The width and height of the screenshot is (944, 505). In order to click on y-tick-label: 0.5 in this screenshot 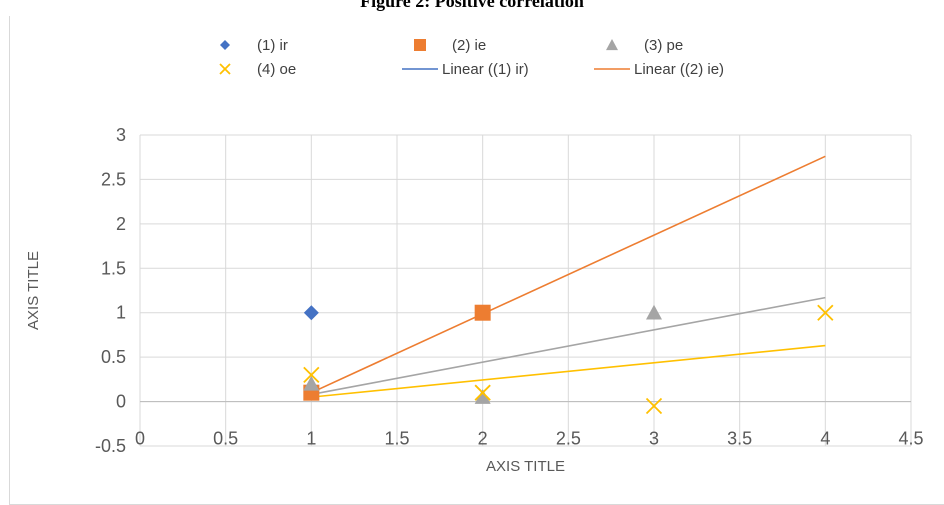, I will do `click(113, 357)`.